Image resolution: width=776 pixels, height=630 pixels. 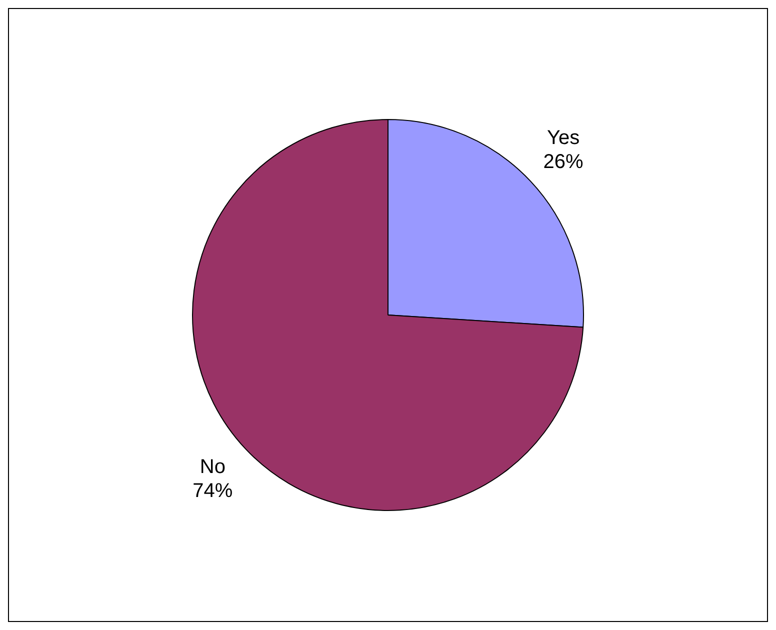 I want to click on data-label: 74%, so click(x=212, y=491).